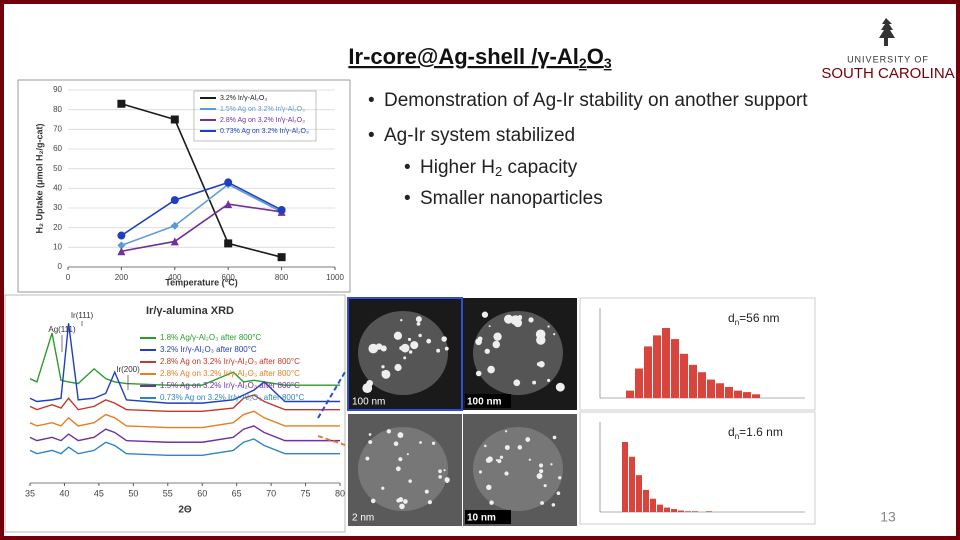  I want to click on sub-bullet: Higher H2 capacity, so click(499, 168).